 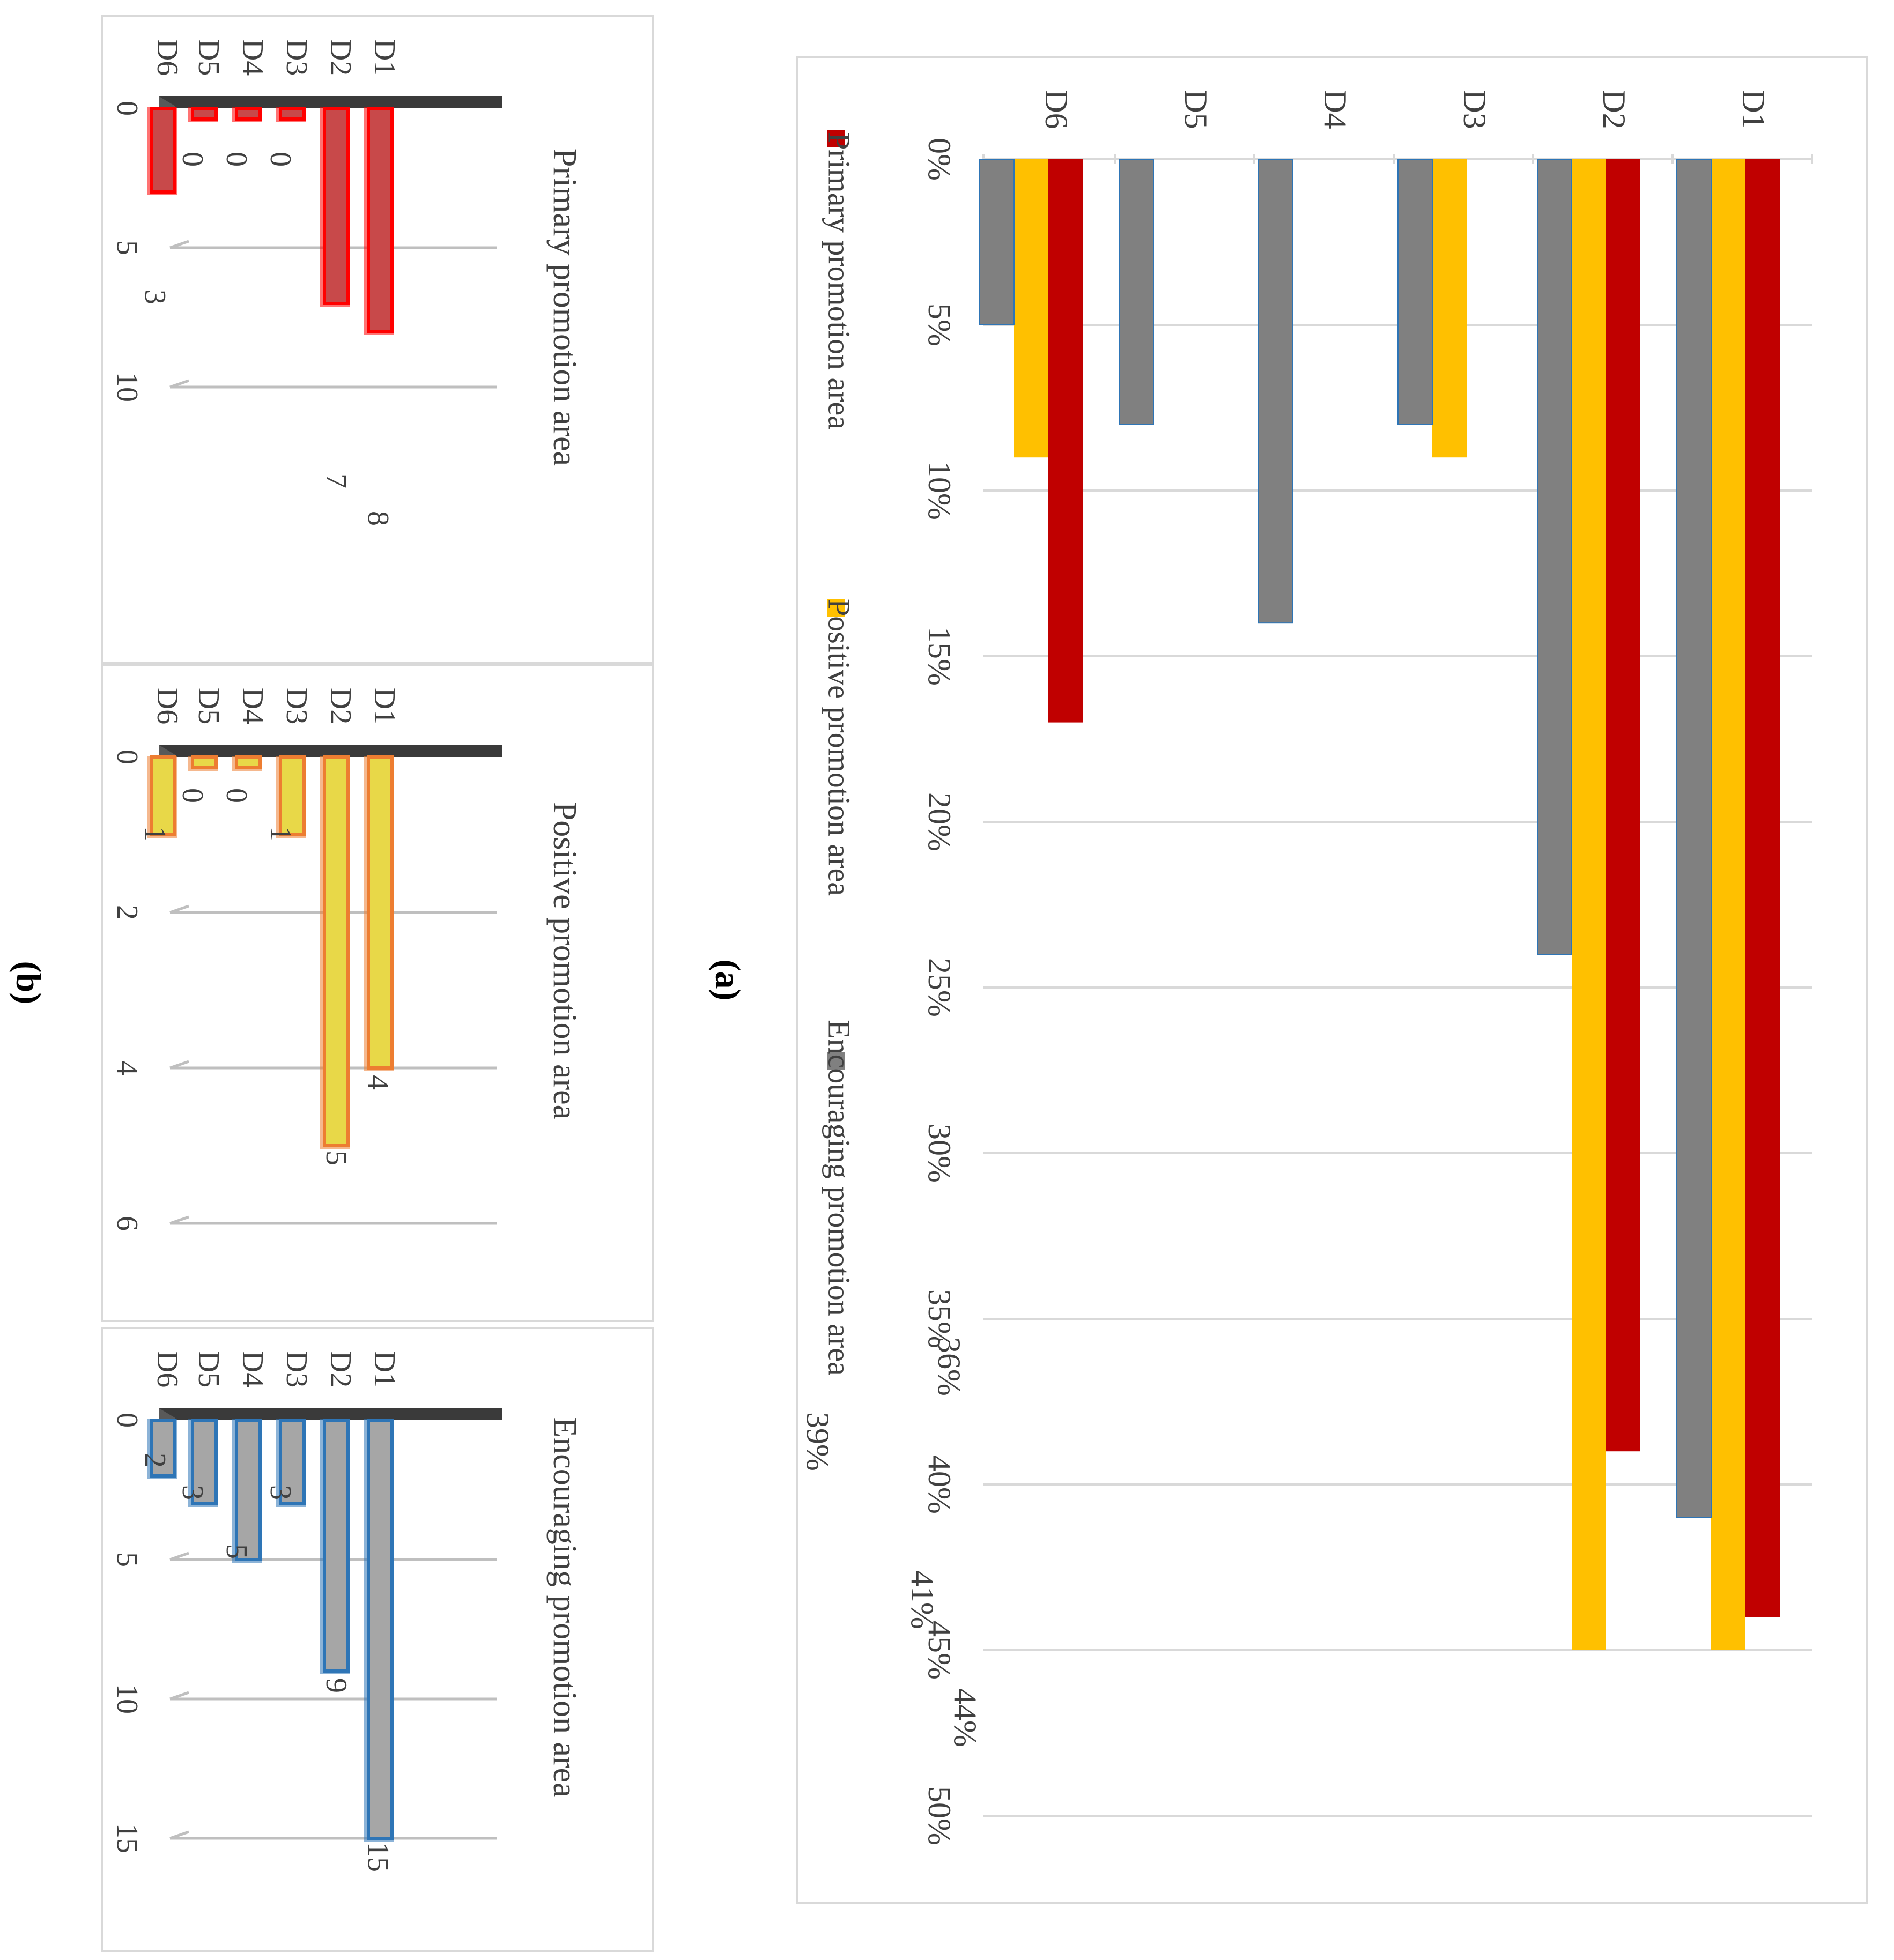 I want to click on value-tick-label: 25%, so click(x=939, y=987).